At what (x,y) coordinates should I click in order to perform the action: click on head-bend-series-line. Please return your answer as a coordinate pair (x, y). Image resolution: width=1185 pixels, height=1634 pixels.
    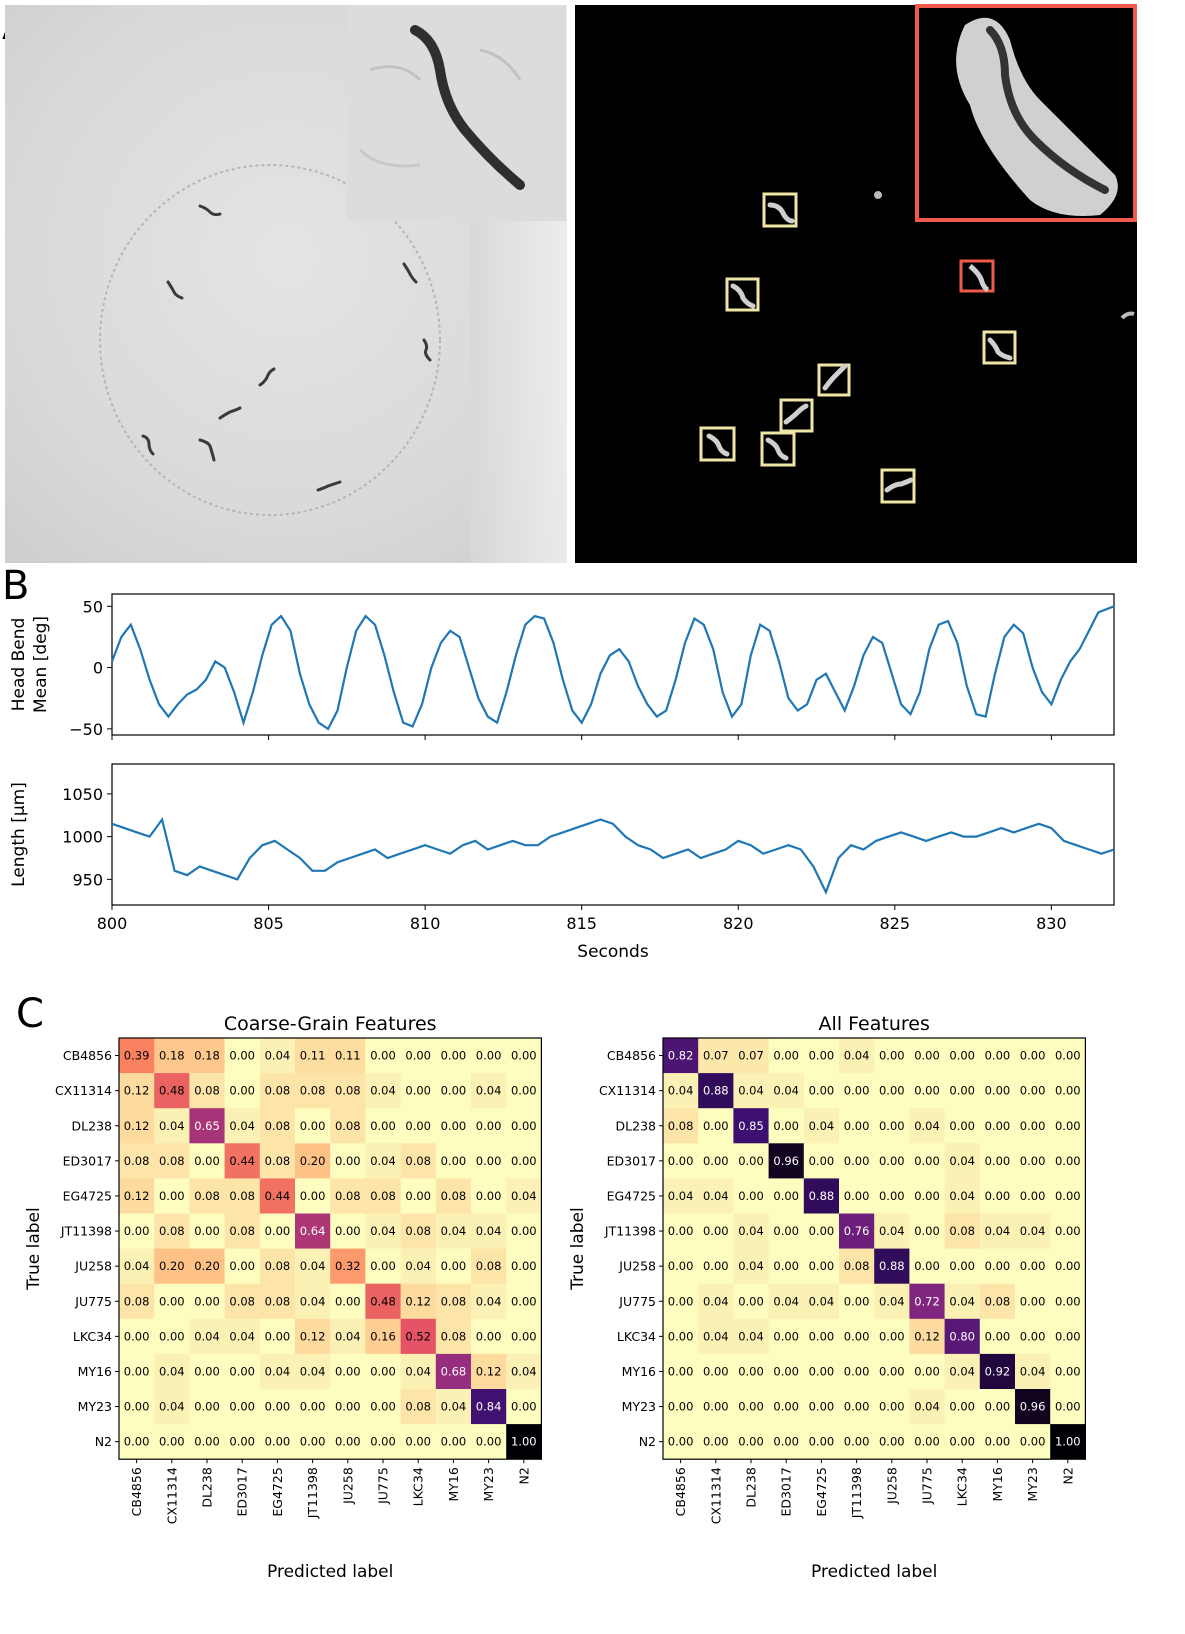
    Looking at the image, I should click on (612, 668).